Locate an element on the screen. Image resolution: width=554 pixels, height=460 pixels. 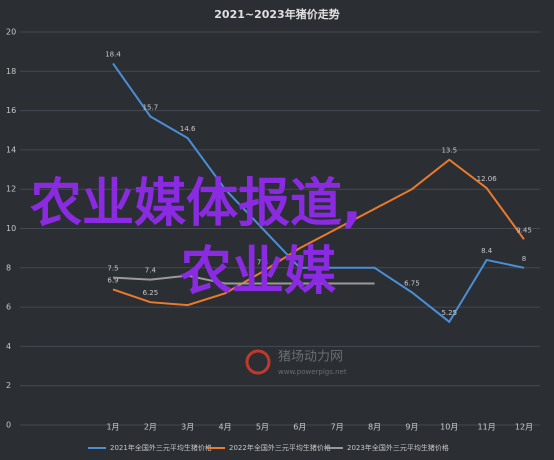
x-tick-label: 11月 is located at coordinates (487, 427).